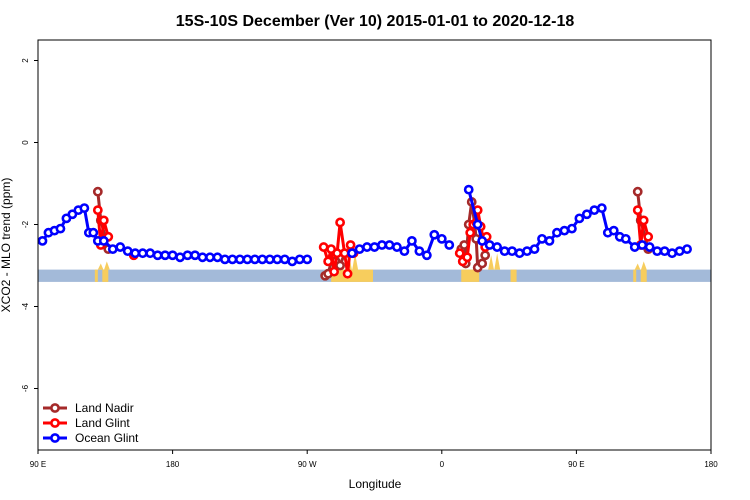 The height and width of the screenshot is (500, 750). I want to click on x-tick-label: 90 W, so click(307, 464).